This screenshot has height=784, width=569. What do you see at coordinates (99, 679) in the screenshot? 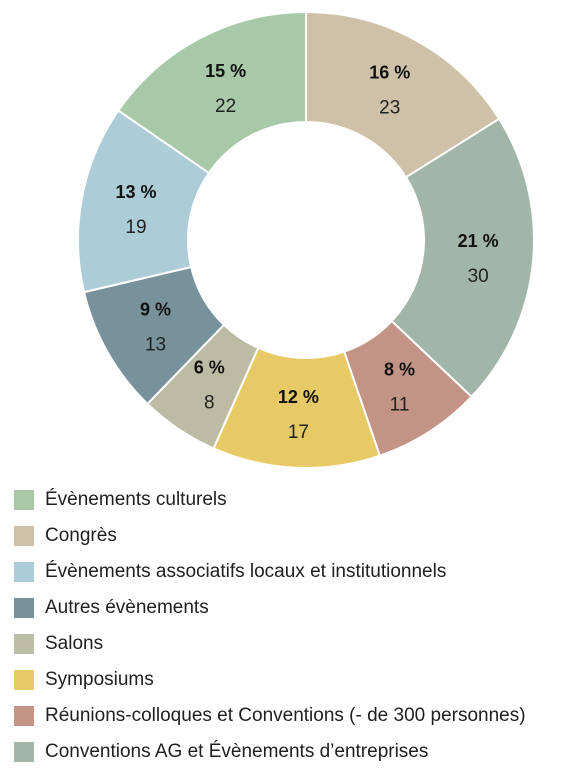
I see `legend-label: Symposiums` at bounding box center [99, 679].